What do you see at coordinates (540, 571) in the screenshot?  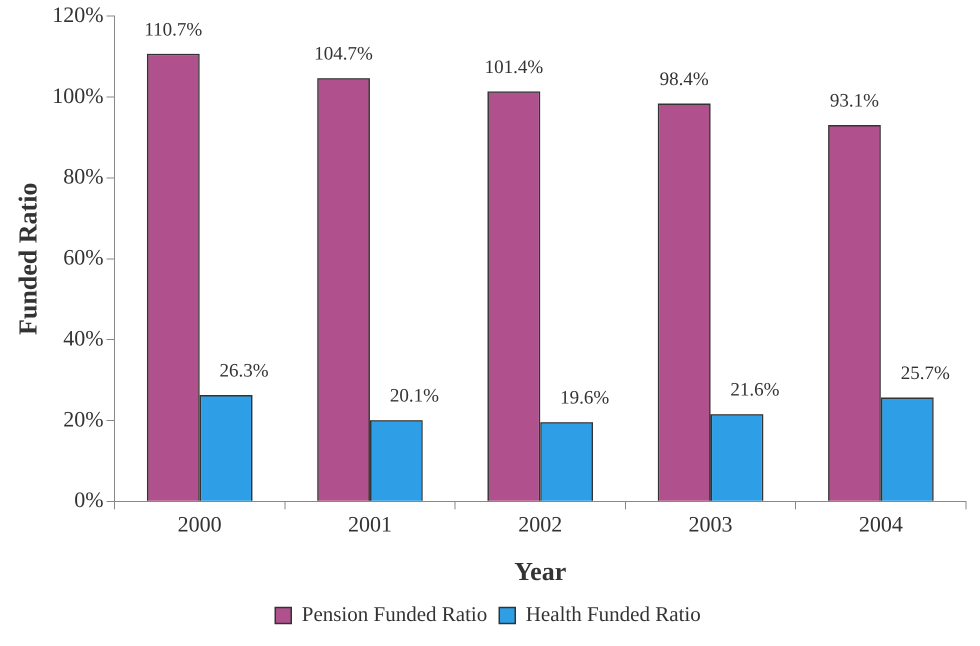 I see `x-axis-title: Year` at bounding box center [540, 571].